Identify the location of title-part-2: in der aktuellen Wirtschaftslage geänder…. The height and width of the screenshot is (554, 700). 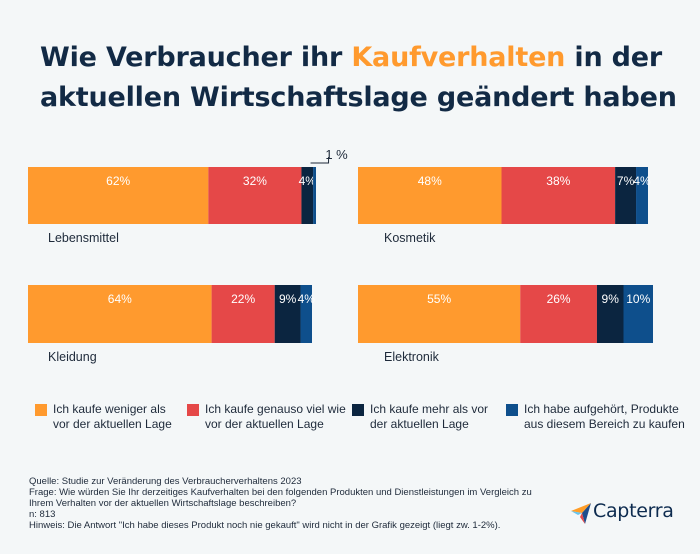
(358, 77).